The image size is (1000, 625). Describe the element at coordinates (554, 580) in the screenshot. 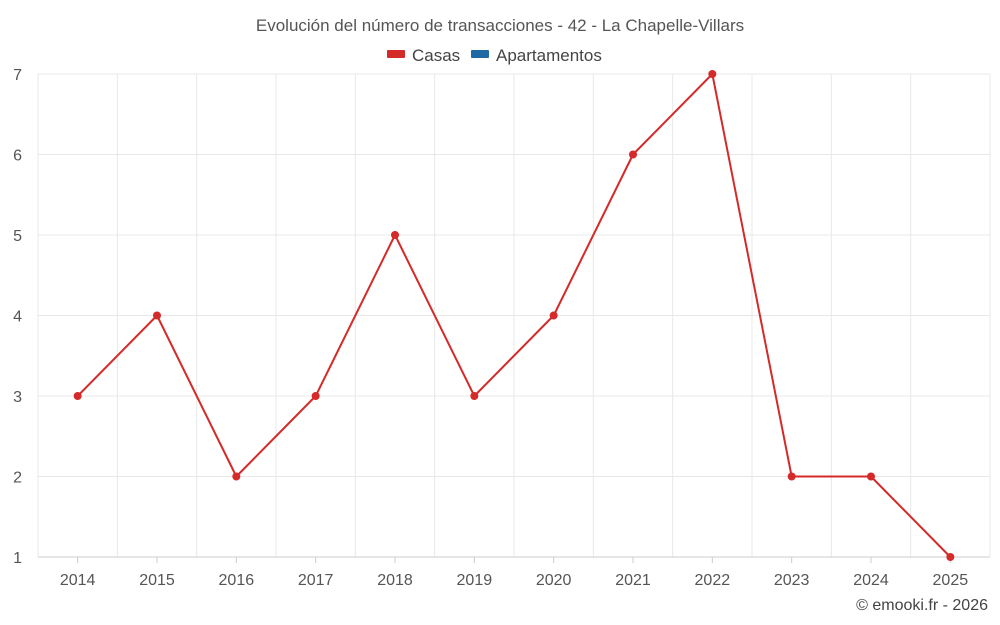

I see `x-tick-label: 2020` at that location.